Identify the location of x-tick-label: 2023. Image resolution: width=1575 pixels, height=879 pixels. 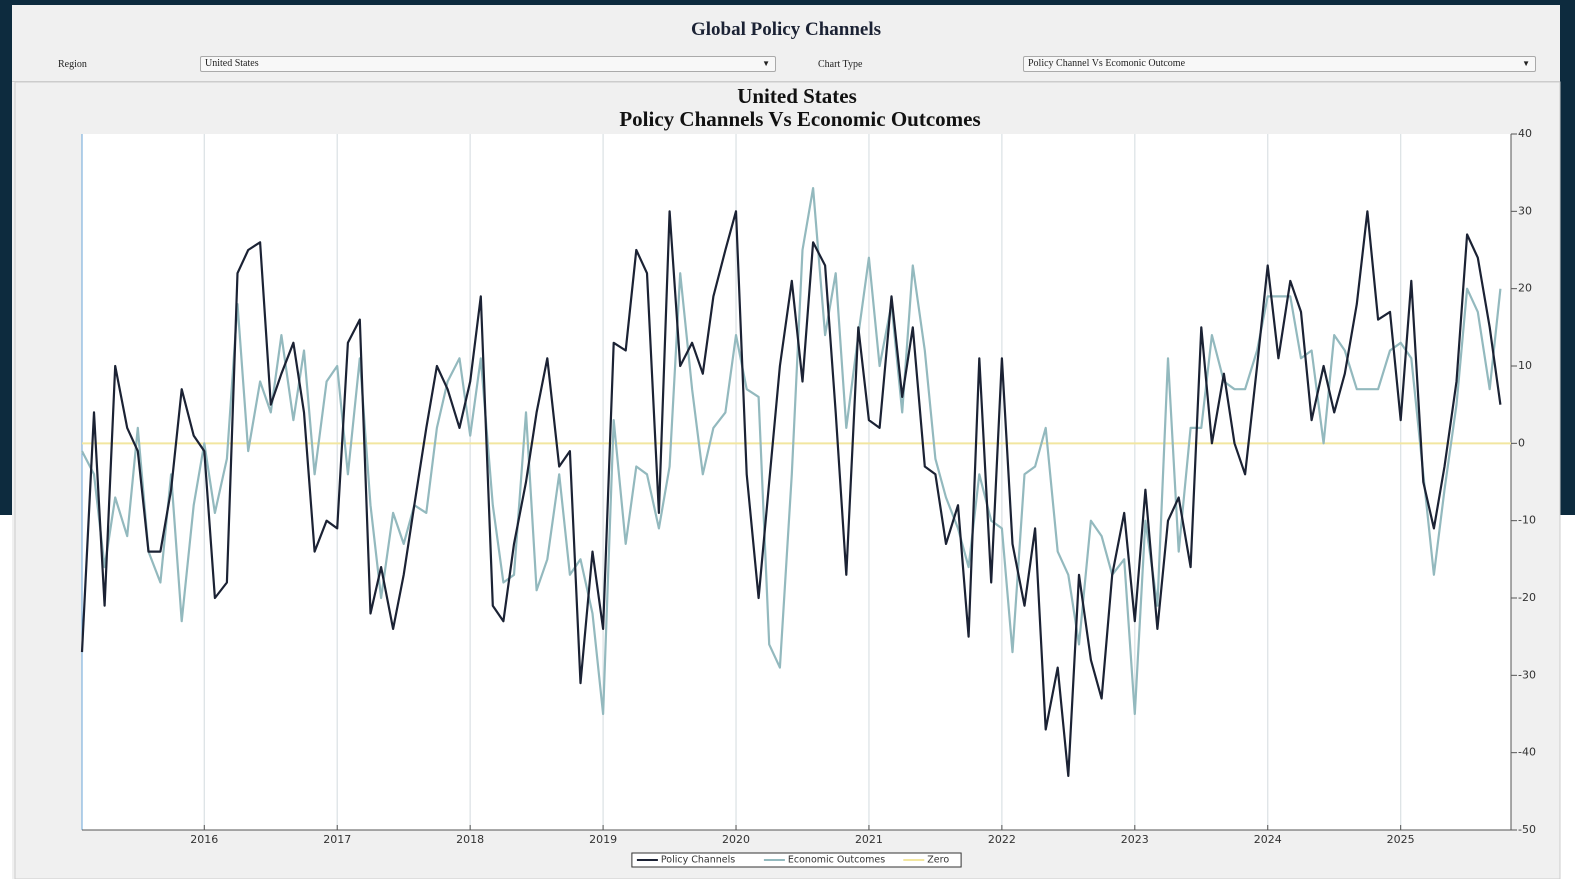
(1135, 839).